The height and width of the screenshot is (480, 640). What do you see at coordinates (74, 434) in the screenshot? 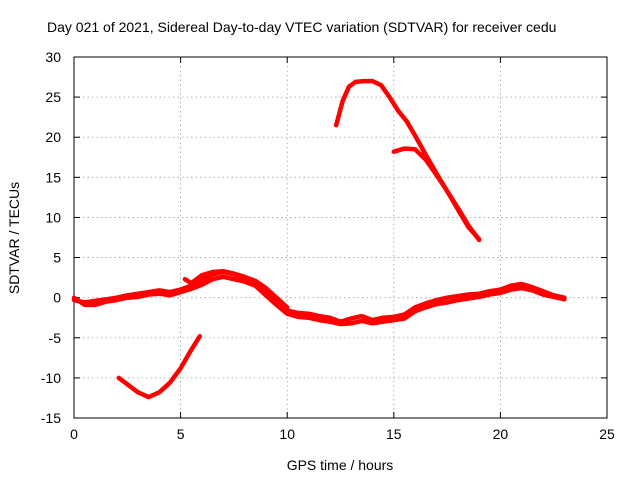
I see `x-tick-label: 0` at bounding box center [74, 434].